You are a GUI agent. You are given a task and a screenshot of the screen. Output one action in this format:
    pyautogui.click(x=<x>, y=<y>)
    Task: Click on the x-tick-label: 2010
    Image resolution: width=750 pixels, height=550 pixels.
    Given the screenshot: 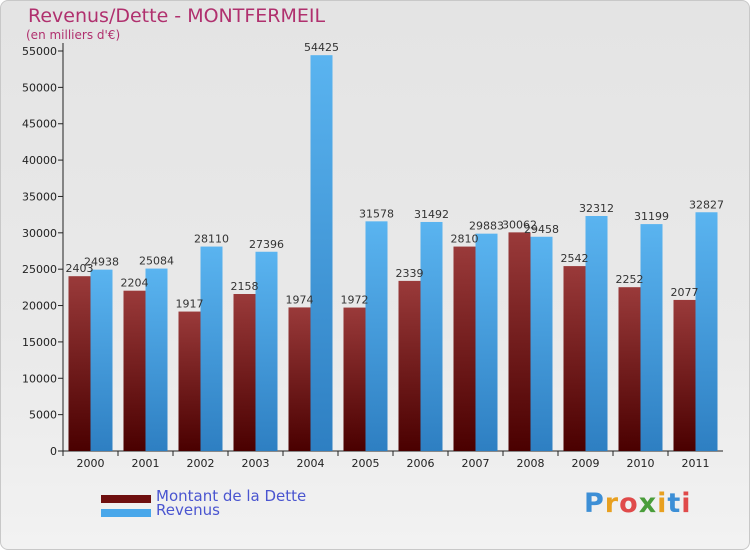 What is the action you would take?
    pyautogui.click(x=641, y=463)
    